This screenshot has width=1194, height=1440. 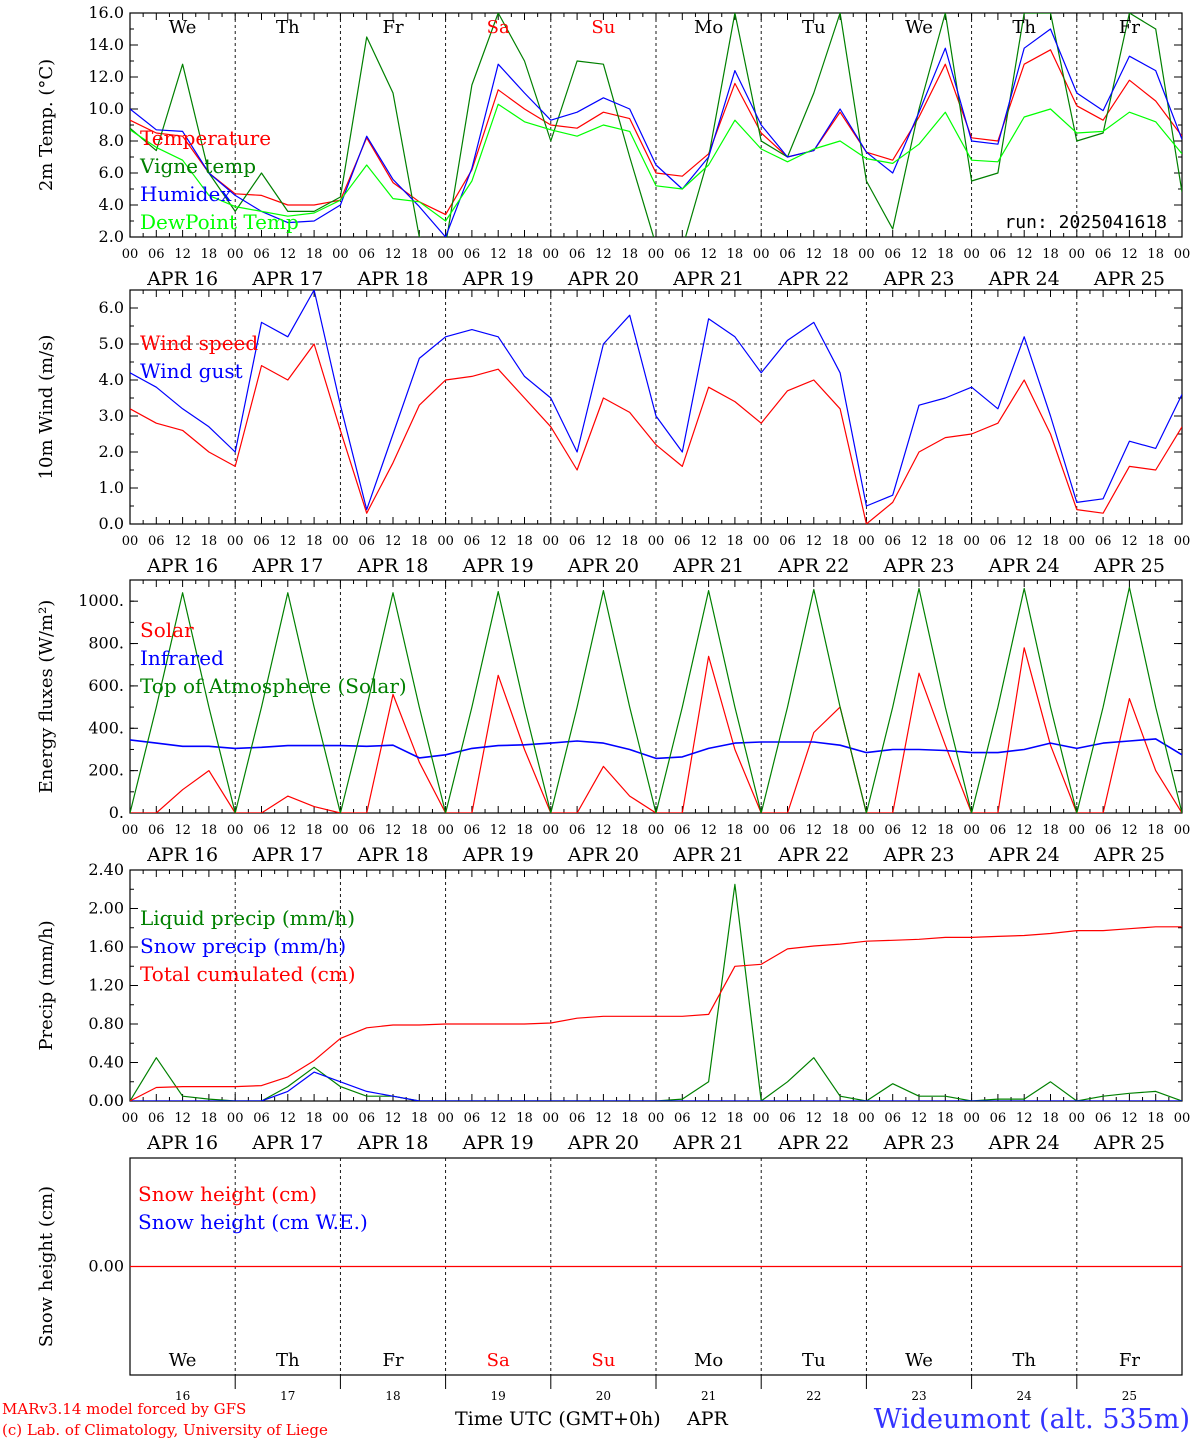 What do you see at coordinates (219, 222) in the screenshot?
I see `legend-dewpoint-temp: DewPoint Temp` at bounding box center [219, 222].